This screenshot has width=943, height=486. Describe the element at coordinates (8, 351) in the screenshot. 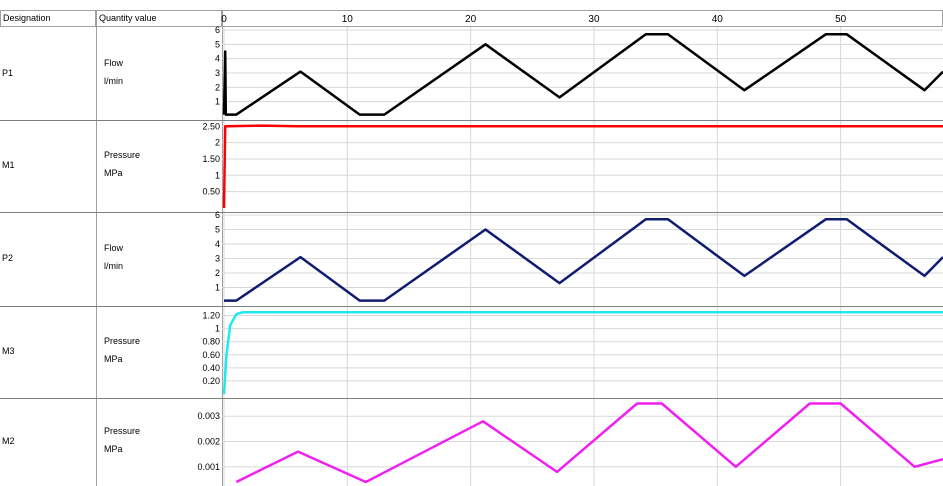

I see `row-designation: M3` at that location.